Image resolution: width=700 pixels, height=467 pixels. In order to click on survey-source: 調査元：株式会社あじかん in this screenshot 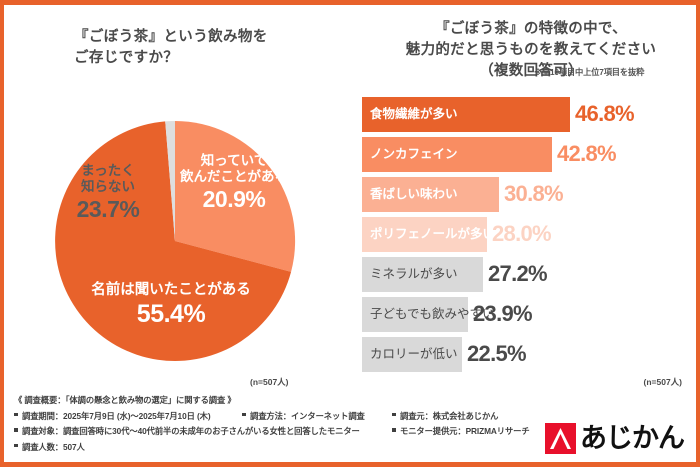, I will do `click(445, 416)`.